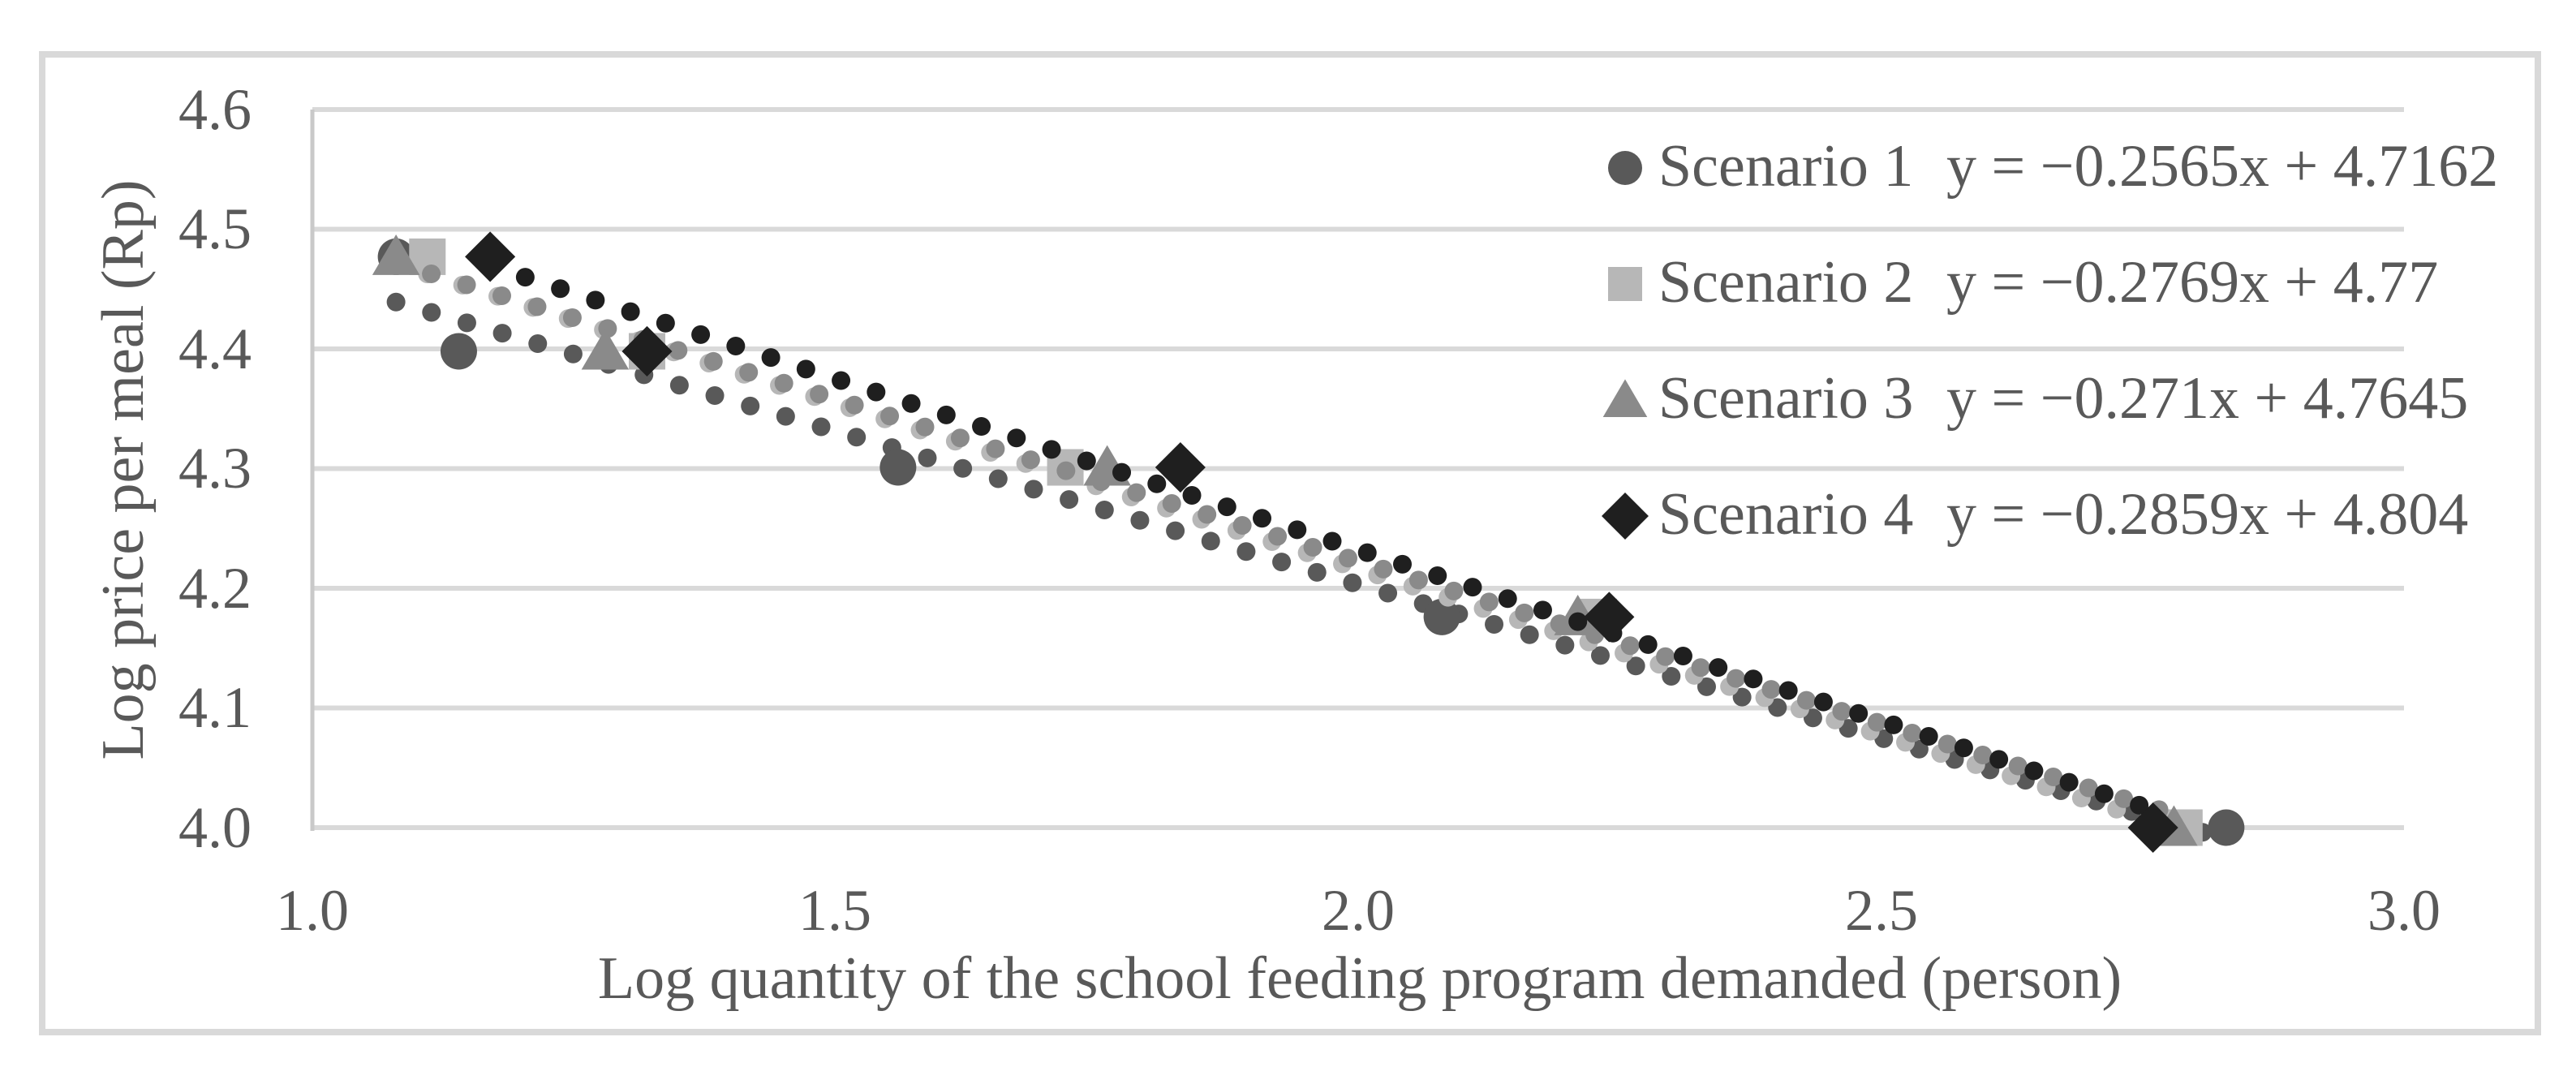 The height and width of the screenshot is (1067, 2576). What do you see at coordinates (1786, 166) in the screenshot?
I see `legend-label: Scenario 1` at bounding box center [1786, 166].